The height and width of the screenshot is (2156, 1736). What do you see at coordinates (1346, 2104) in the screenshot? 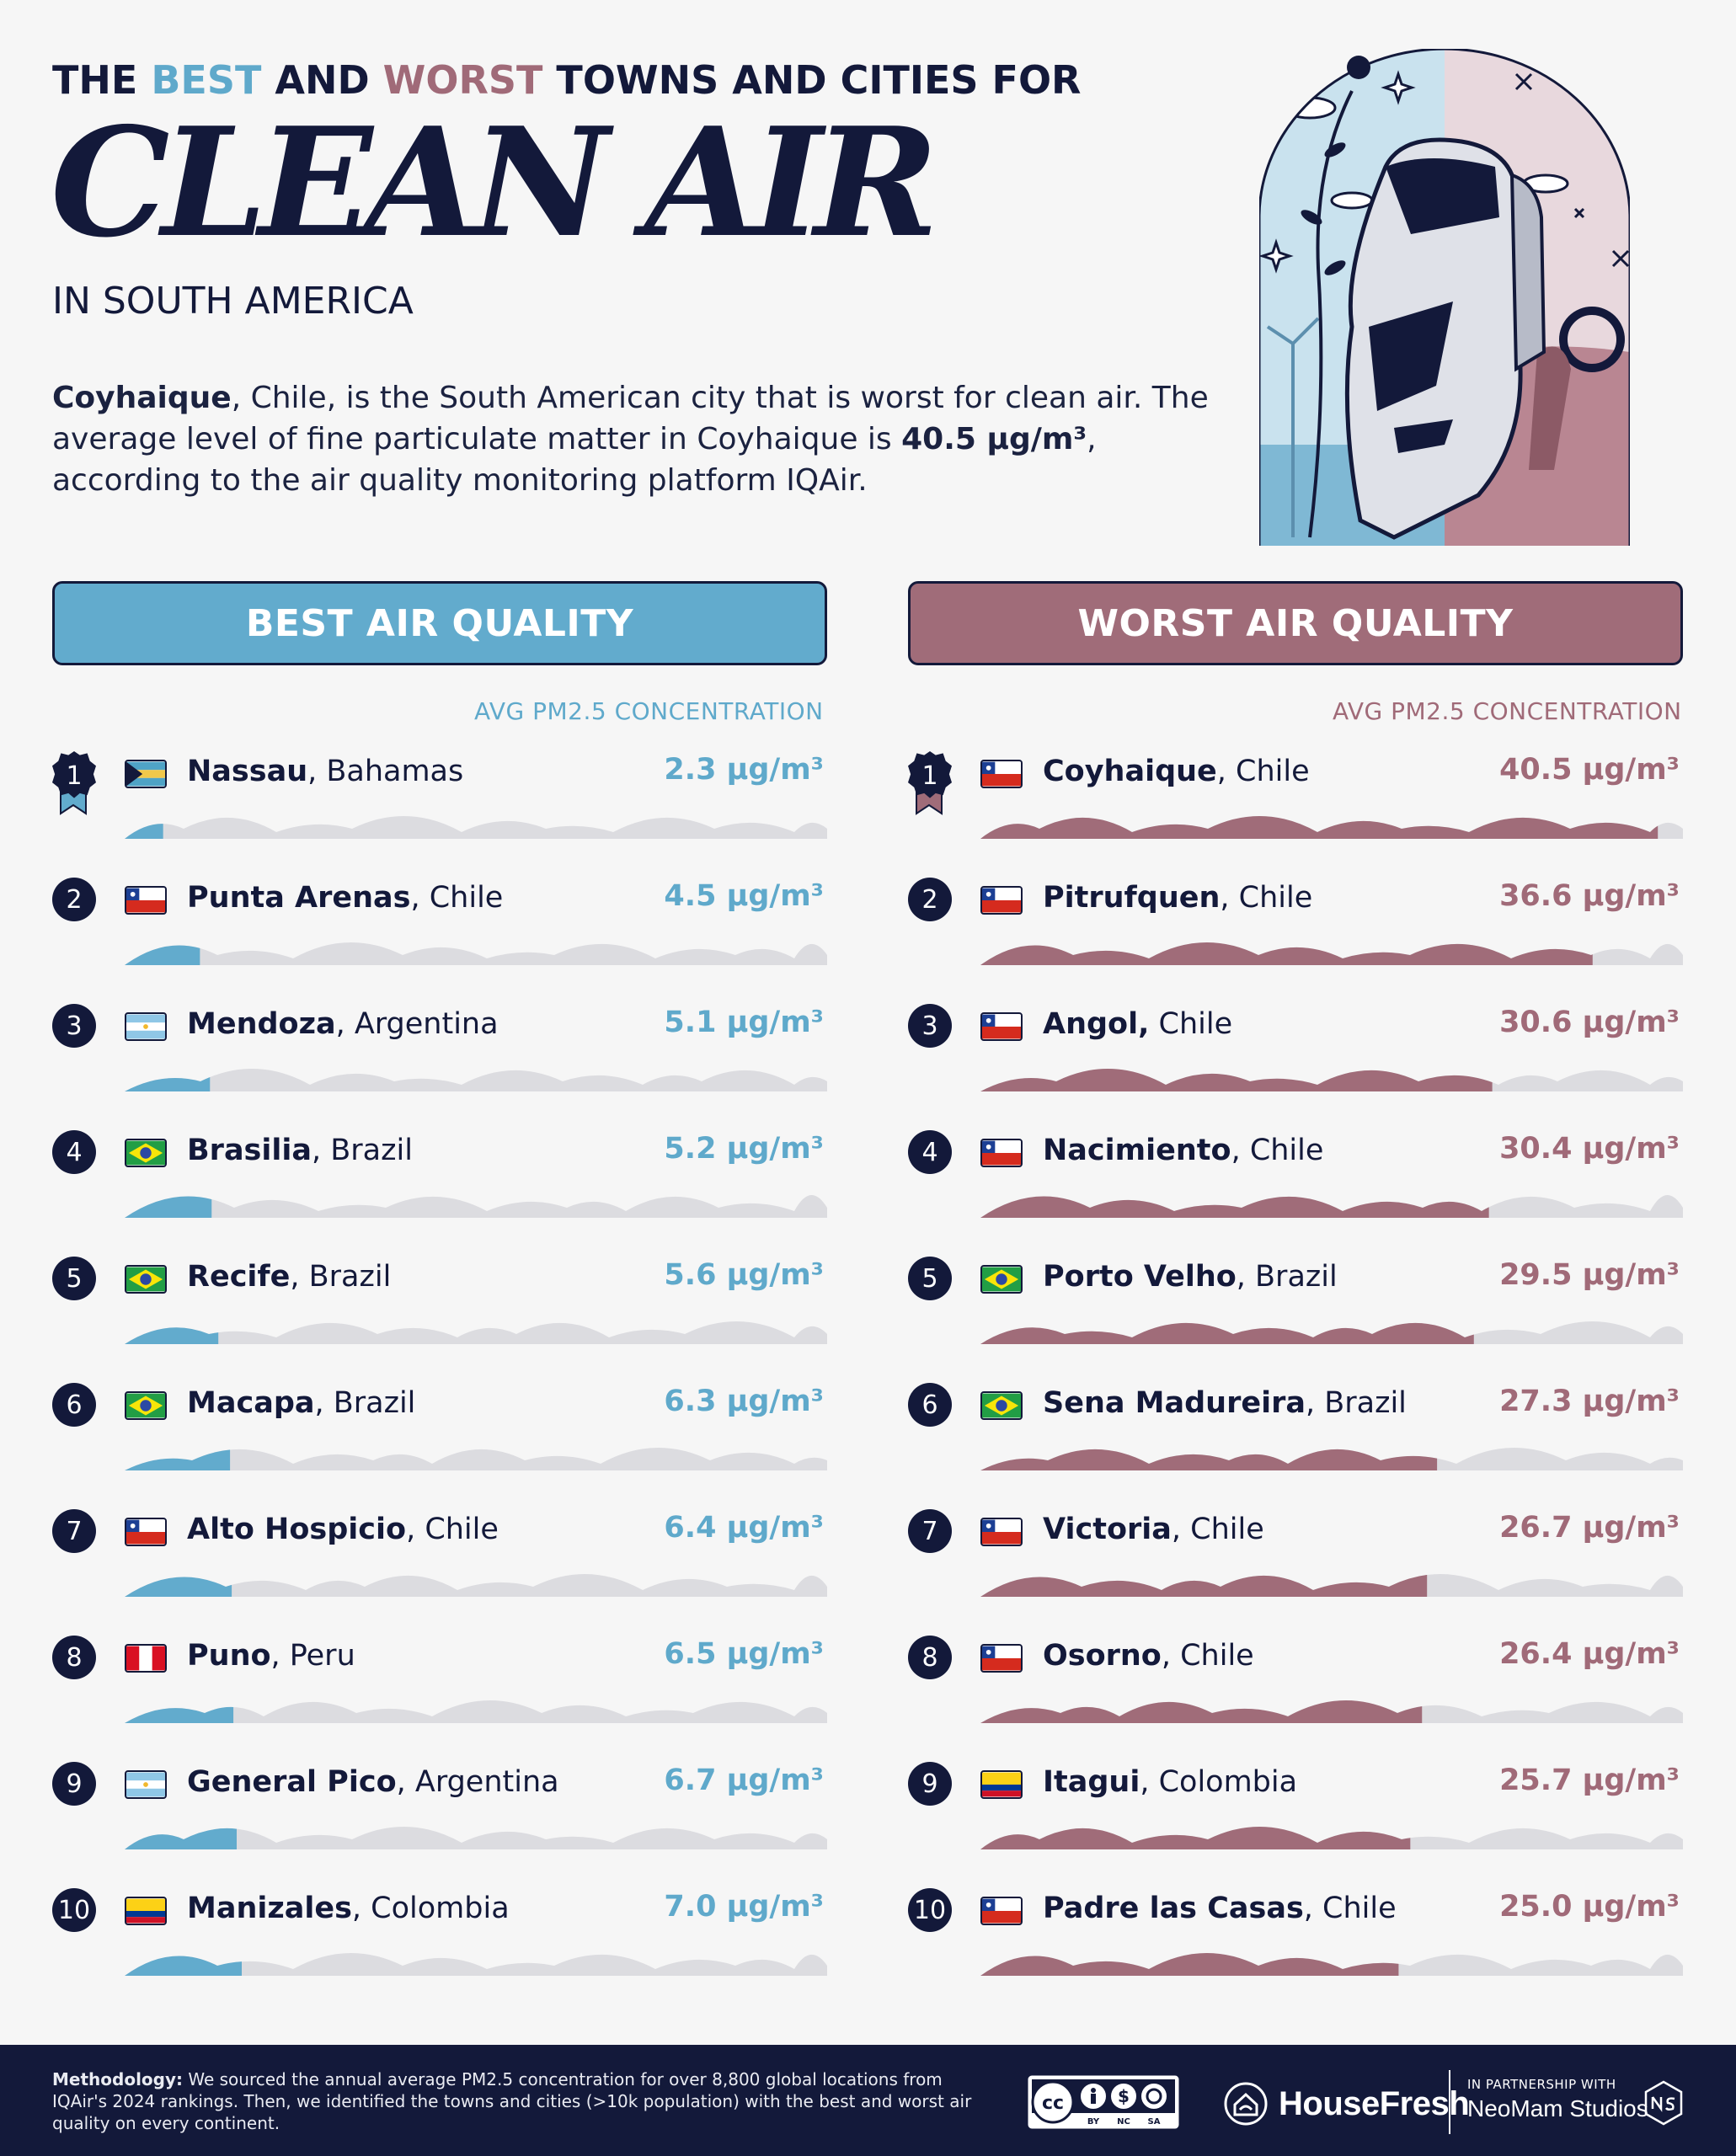
I see `housefresh-logo: HouseFresh` at bounding box center [1346, 2104].